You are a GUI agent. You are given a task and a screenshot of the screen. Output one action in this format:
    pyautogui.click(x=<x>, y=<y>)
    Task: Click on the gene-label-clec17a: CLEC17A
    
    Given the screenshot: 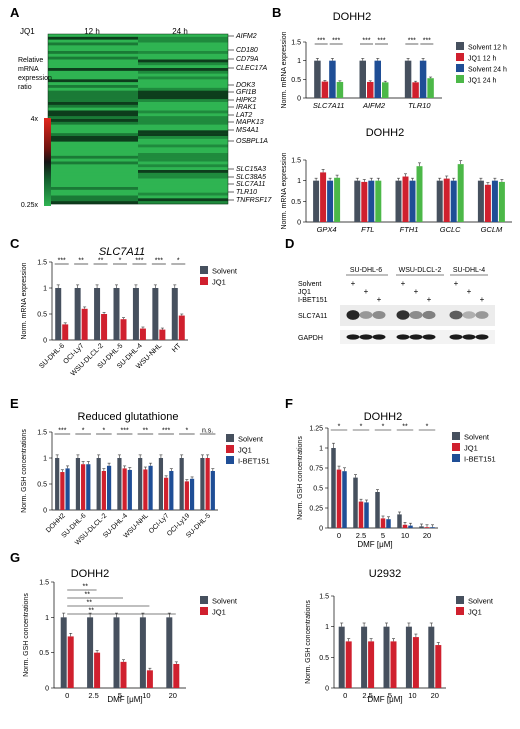 What is the action you would take?
    pyautogui.click(x=251, y=68)
    